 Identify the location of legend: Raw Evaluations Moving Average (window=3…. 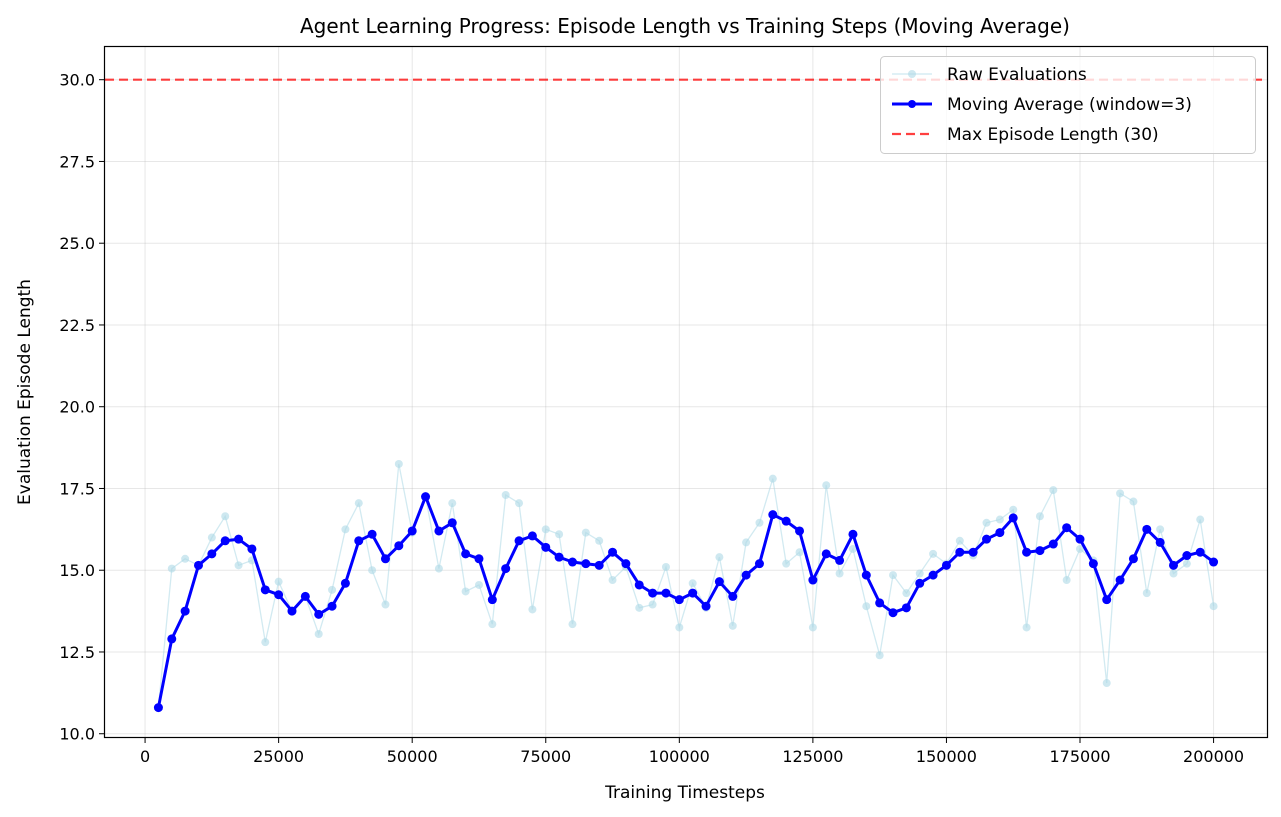
(1068, 105).